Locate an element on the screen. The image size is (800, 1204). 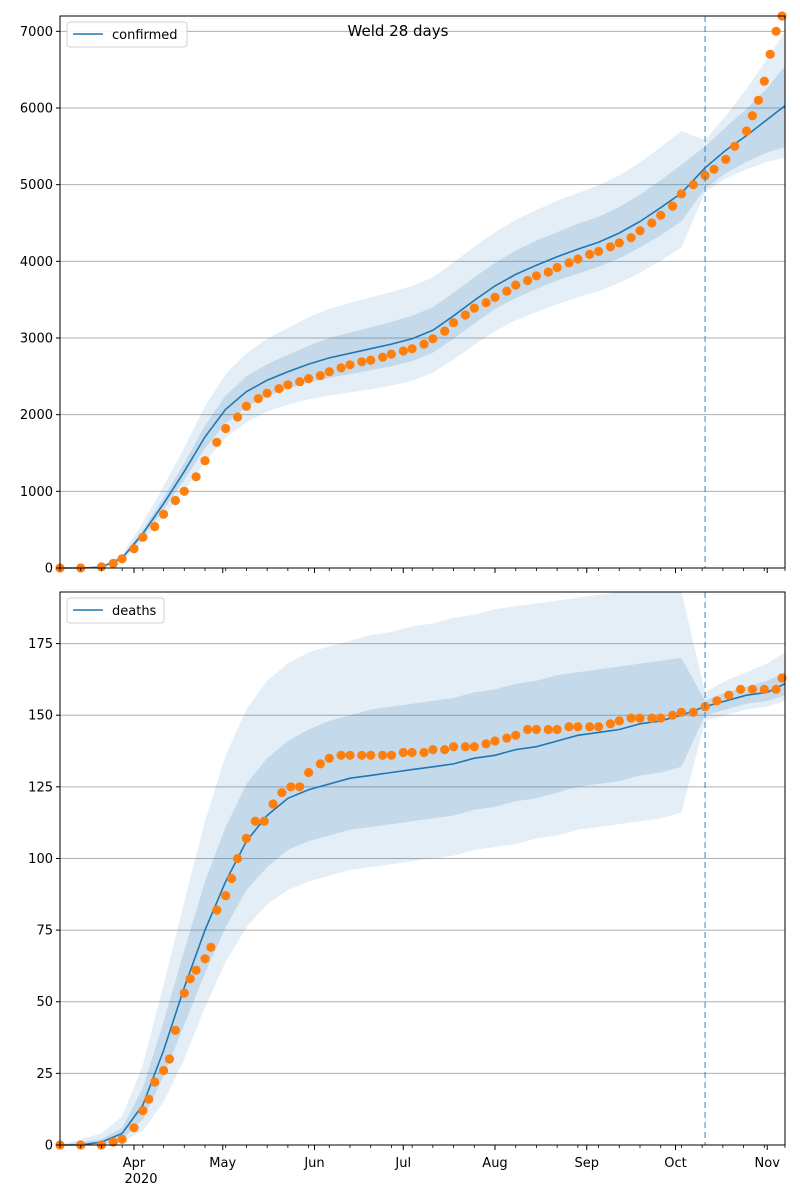
x-tick-label: Oct is located at coordinates (675, 1163).